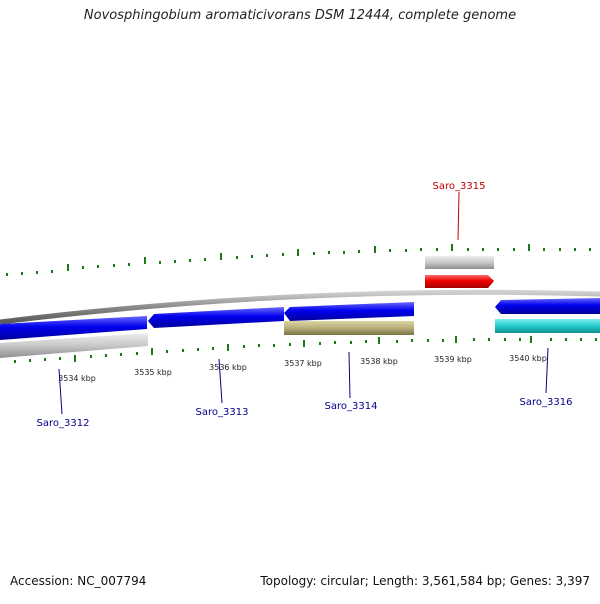  I want to click on genome-backbone, so click(300, 307).